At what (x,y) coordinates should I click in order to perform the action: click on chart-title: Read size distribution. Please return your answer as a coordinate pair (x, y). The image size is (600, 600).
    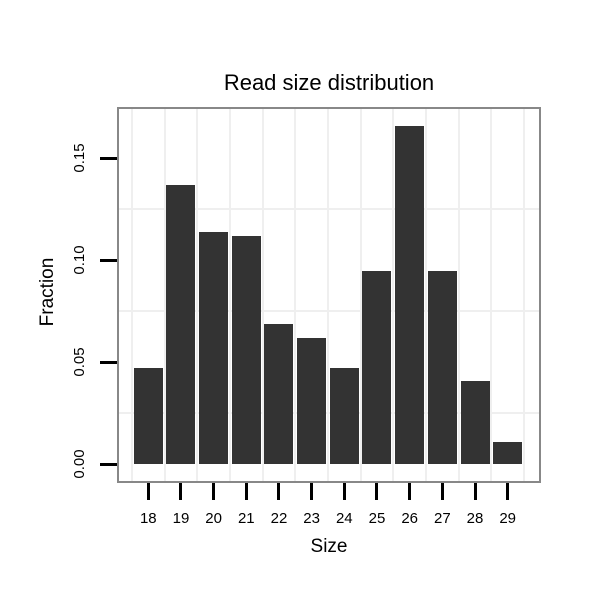
    Looking at the image, I should click on (329, 82).